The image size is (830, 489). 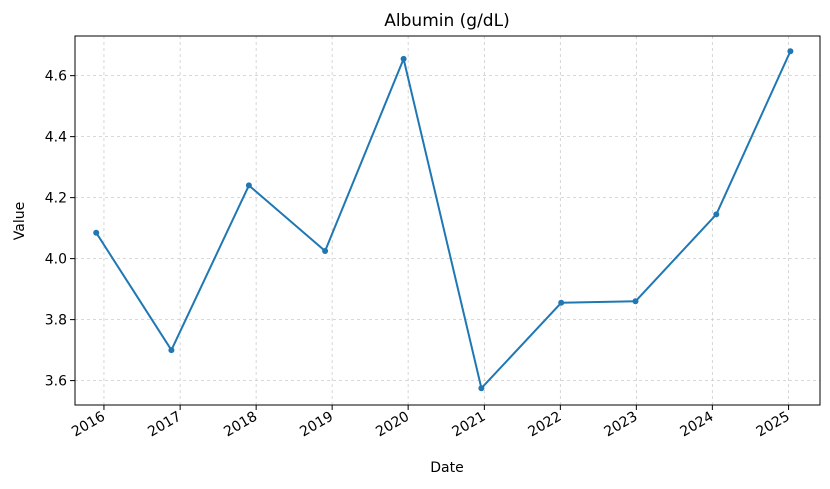 I want to click on y-axis: 3.6 3.8 4.0 4.2 4.4 4.6, so click(x=60, y=229).